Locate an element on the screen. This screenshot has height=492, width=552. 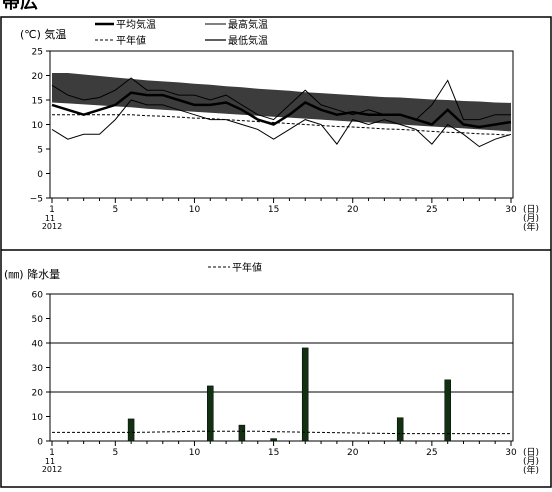
precip-xtick-label: 30 is located at coordinates (511, 453).